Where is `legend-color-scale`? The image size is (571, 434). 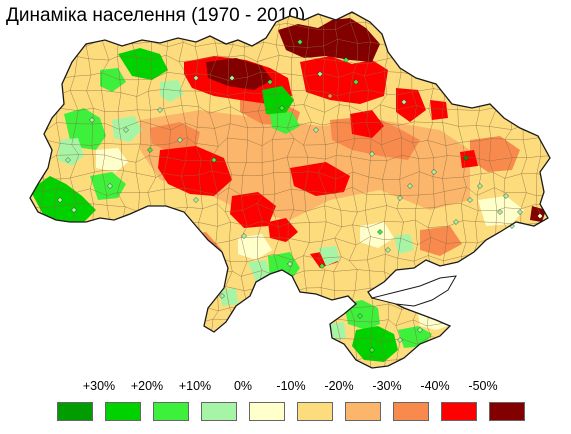 legend-color-scale is located at coordinates (292, 412).